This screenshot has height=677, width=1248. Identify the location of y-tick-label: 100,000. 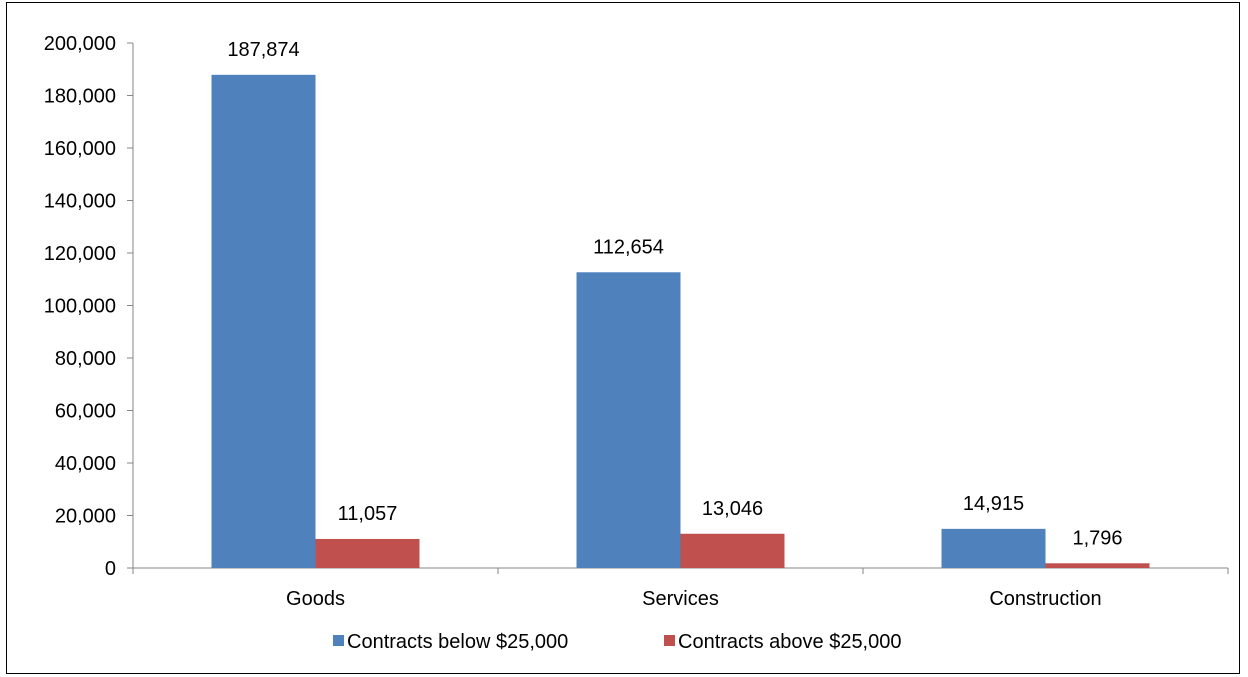
(80, 307).